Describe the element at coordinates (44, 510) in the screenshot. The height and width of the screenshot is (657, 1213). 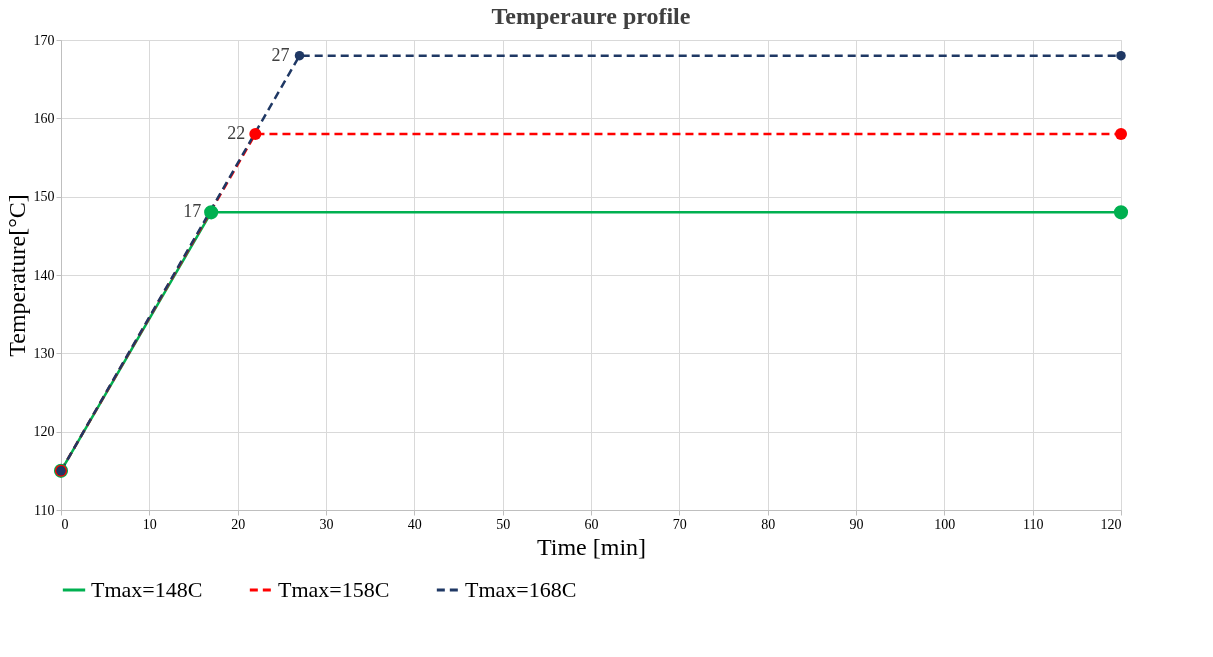
I see `y-tick-label: 110` at that location.